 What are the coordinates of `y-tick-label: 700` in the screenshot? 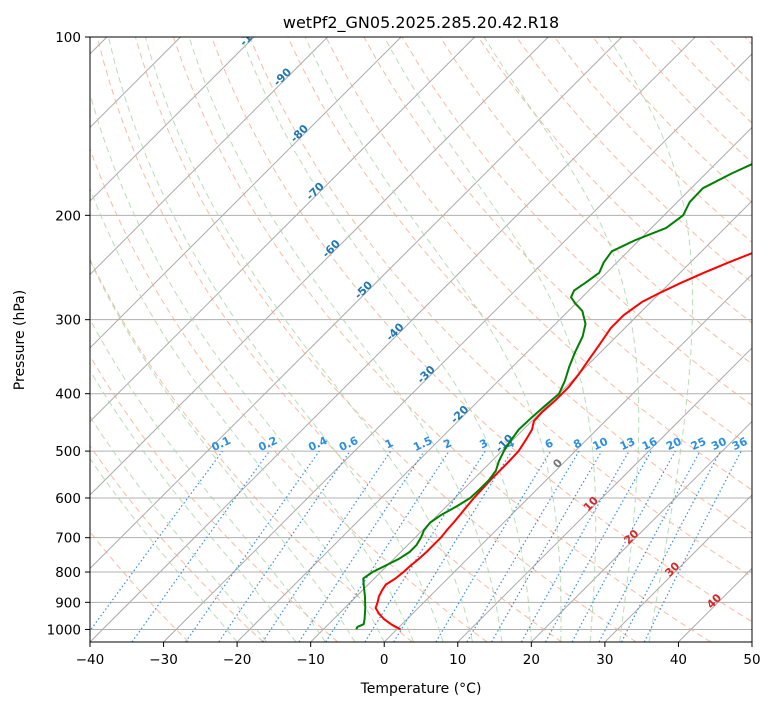 It's located at (68, 539).